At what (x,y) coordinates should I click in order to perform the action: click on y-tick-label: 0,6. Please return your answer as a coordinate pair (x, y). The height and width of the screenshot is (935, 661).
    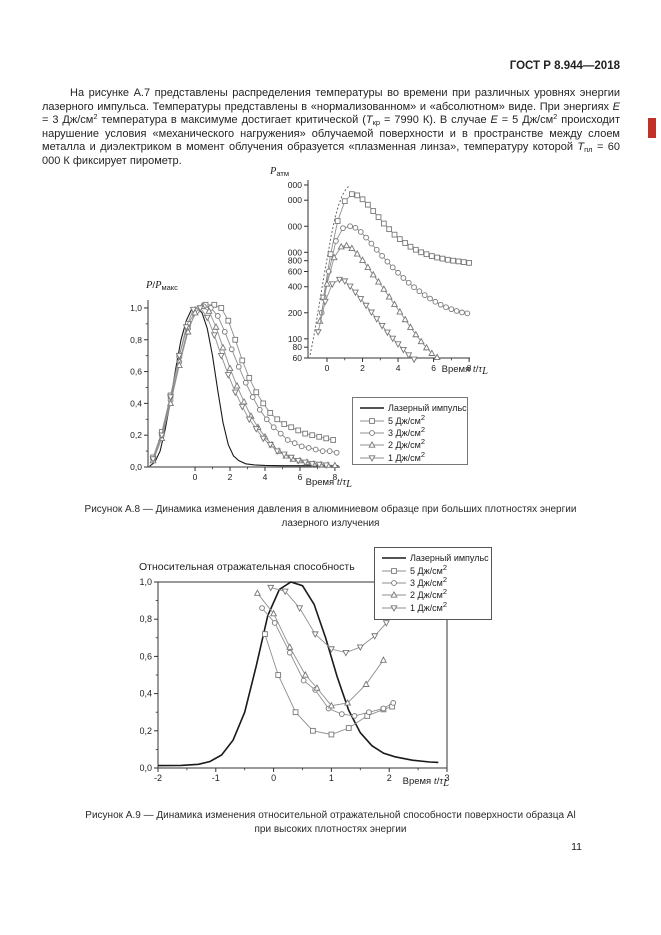
    Looking at the image, I should click on (146, 656).